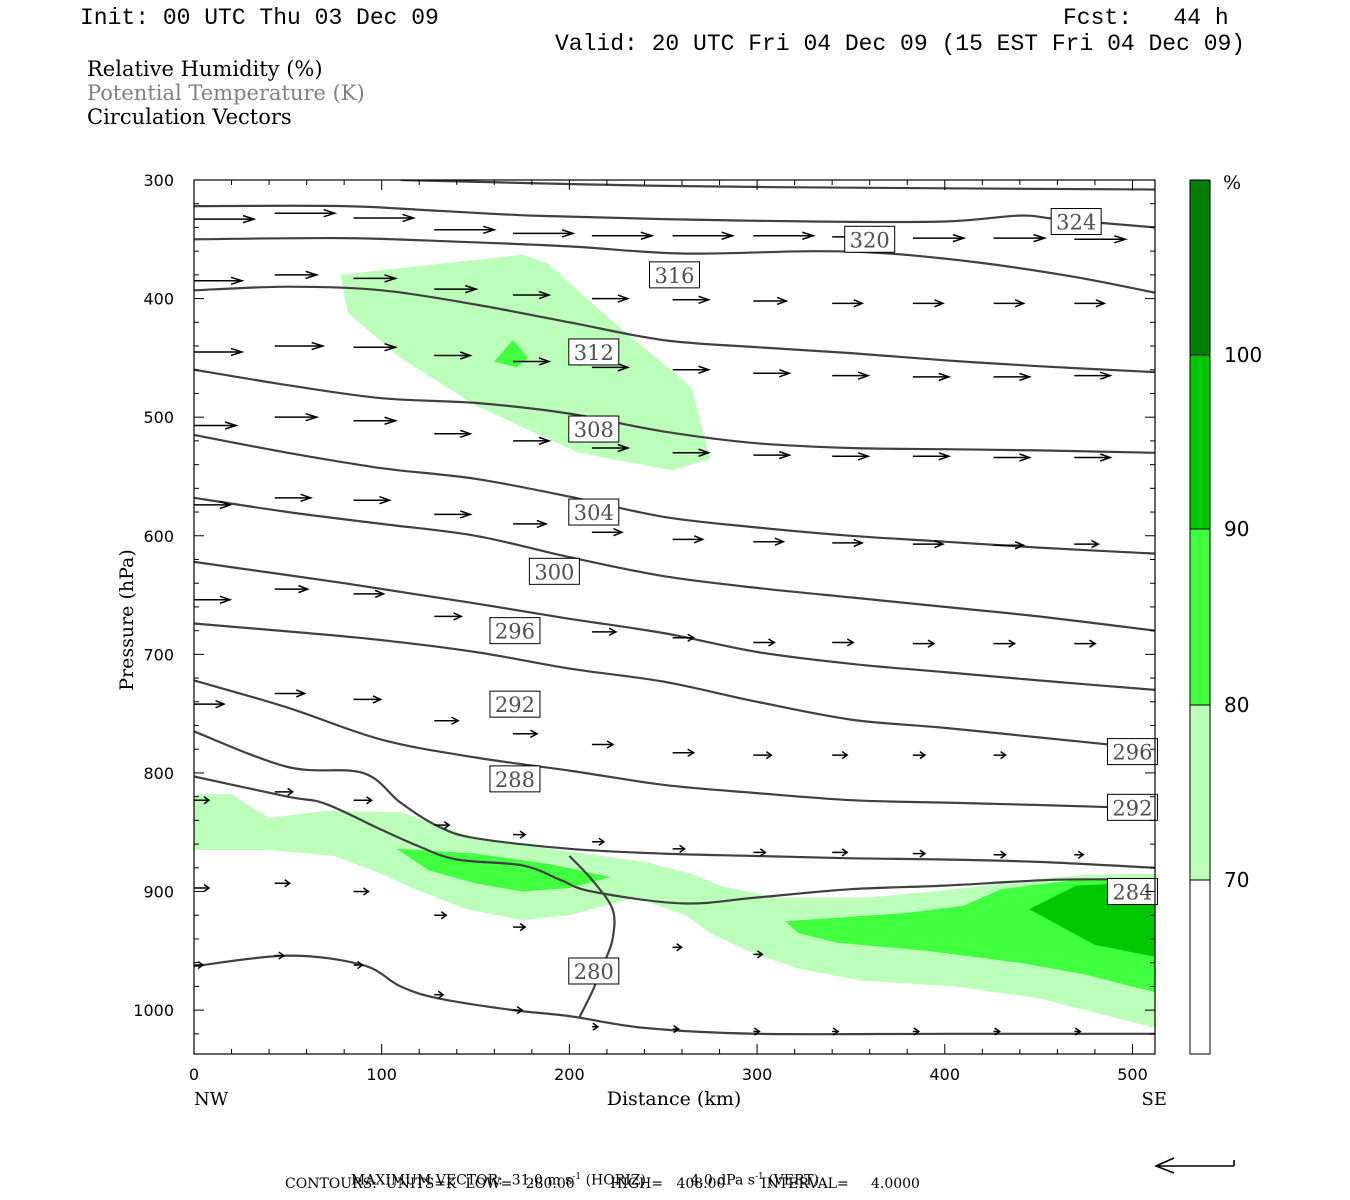 This screenshot has height=1200, width=1350. What do you see at coordinates (1236, 529) in the screenshot?
I see `colorbar-level-label: 90` at bounding box center [1236, 529].